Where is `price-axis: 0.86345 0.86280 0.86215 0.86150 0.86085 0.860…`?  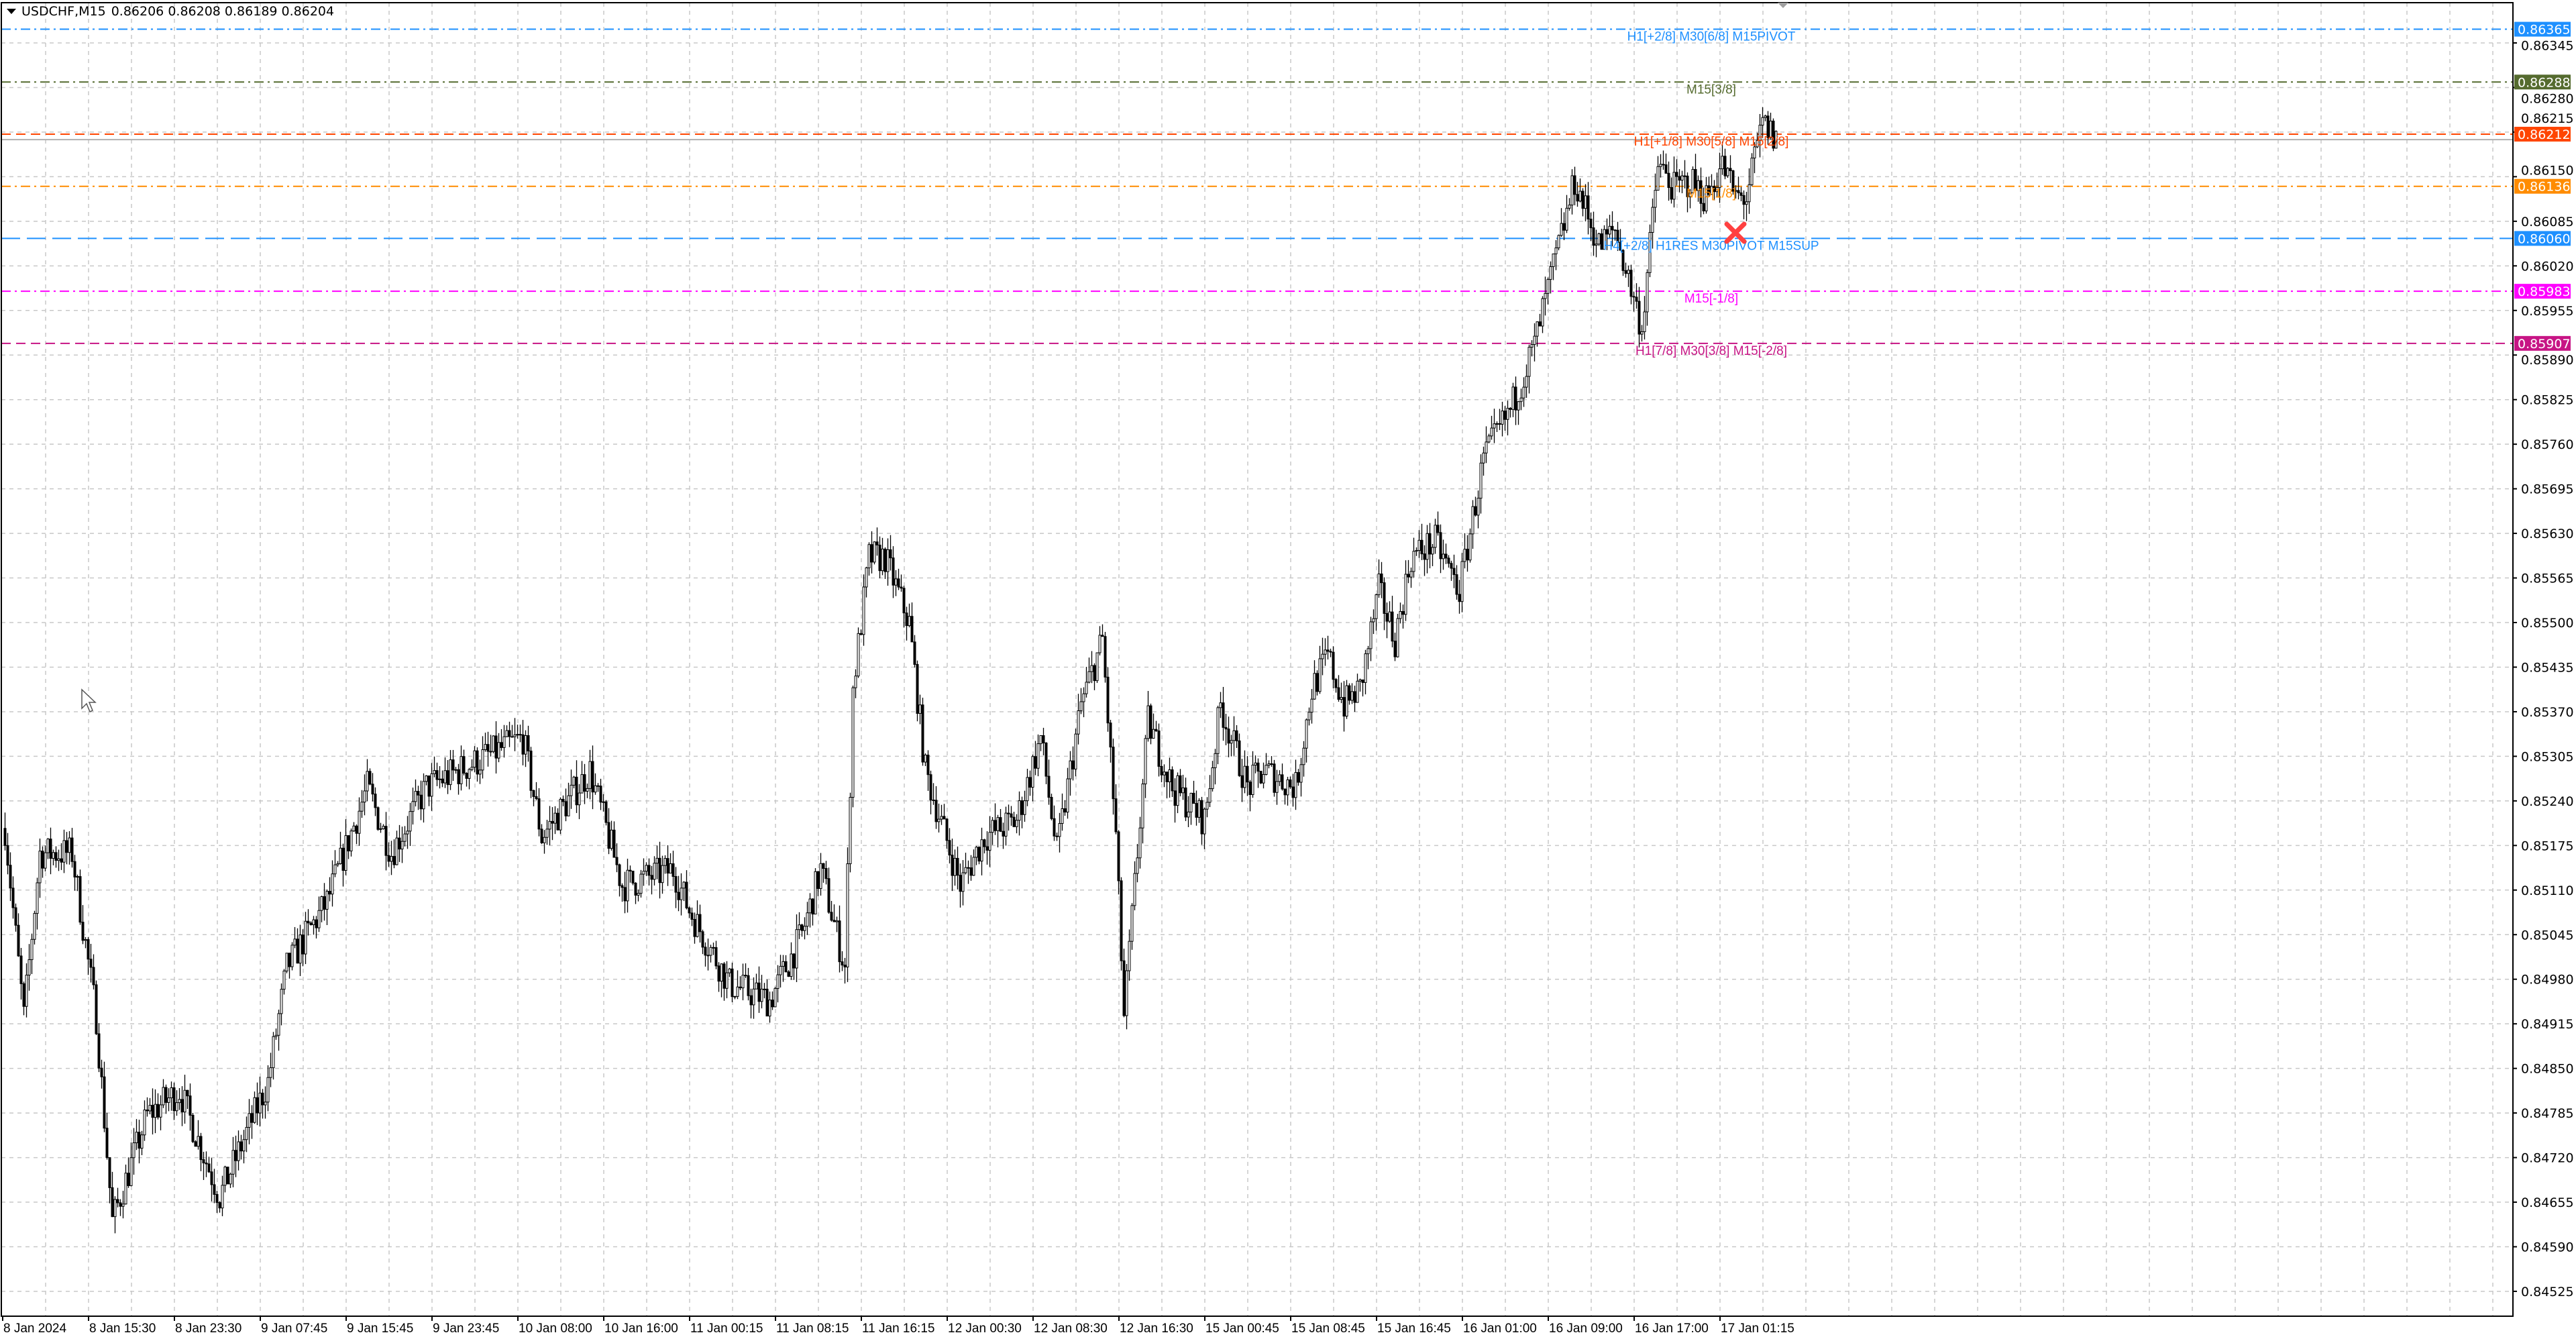
price-axis: 0.86345 0.86280 0.86215 0.86150 0.86085 0.860… is located at coordinates (2543, 669).